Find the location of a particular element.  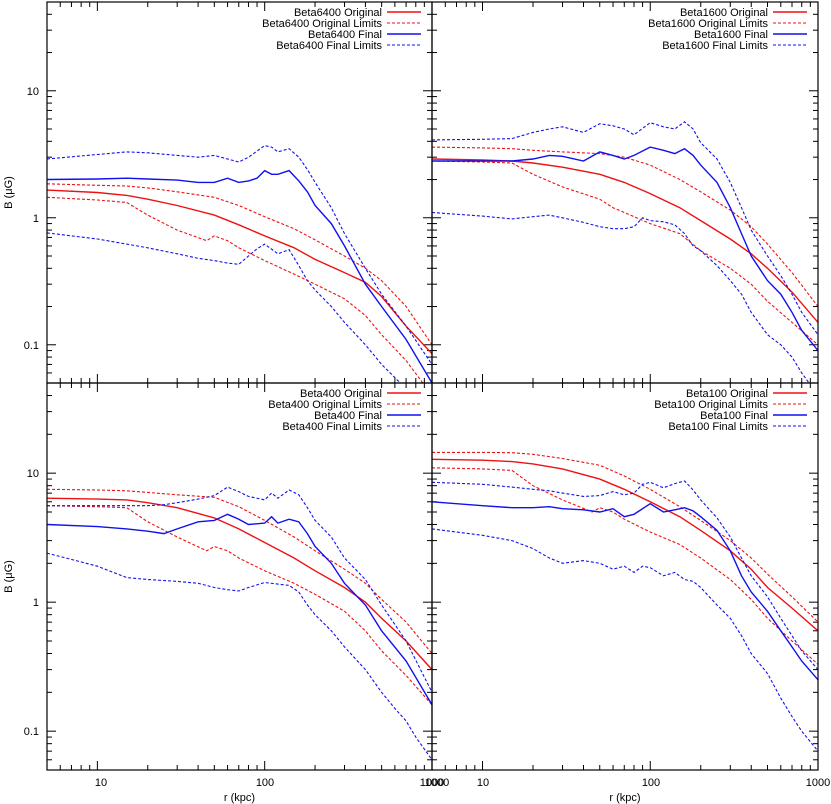

legend-label: Beta100 Original is located at coordinates (727, 394).